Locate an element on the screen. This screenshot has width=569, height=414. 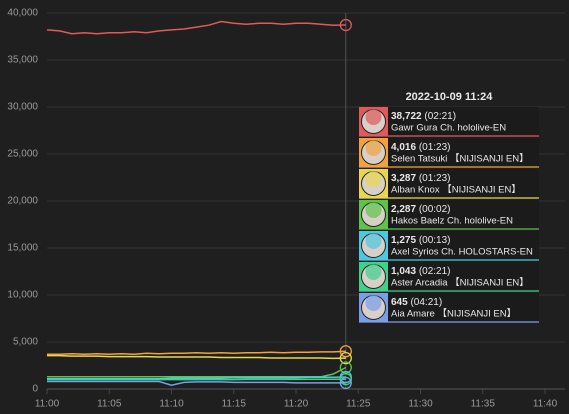
value-label: 38,722 is located at coordinates (406, 116).